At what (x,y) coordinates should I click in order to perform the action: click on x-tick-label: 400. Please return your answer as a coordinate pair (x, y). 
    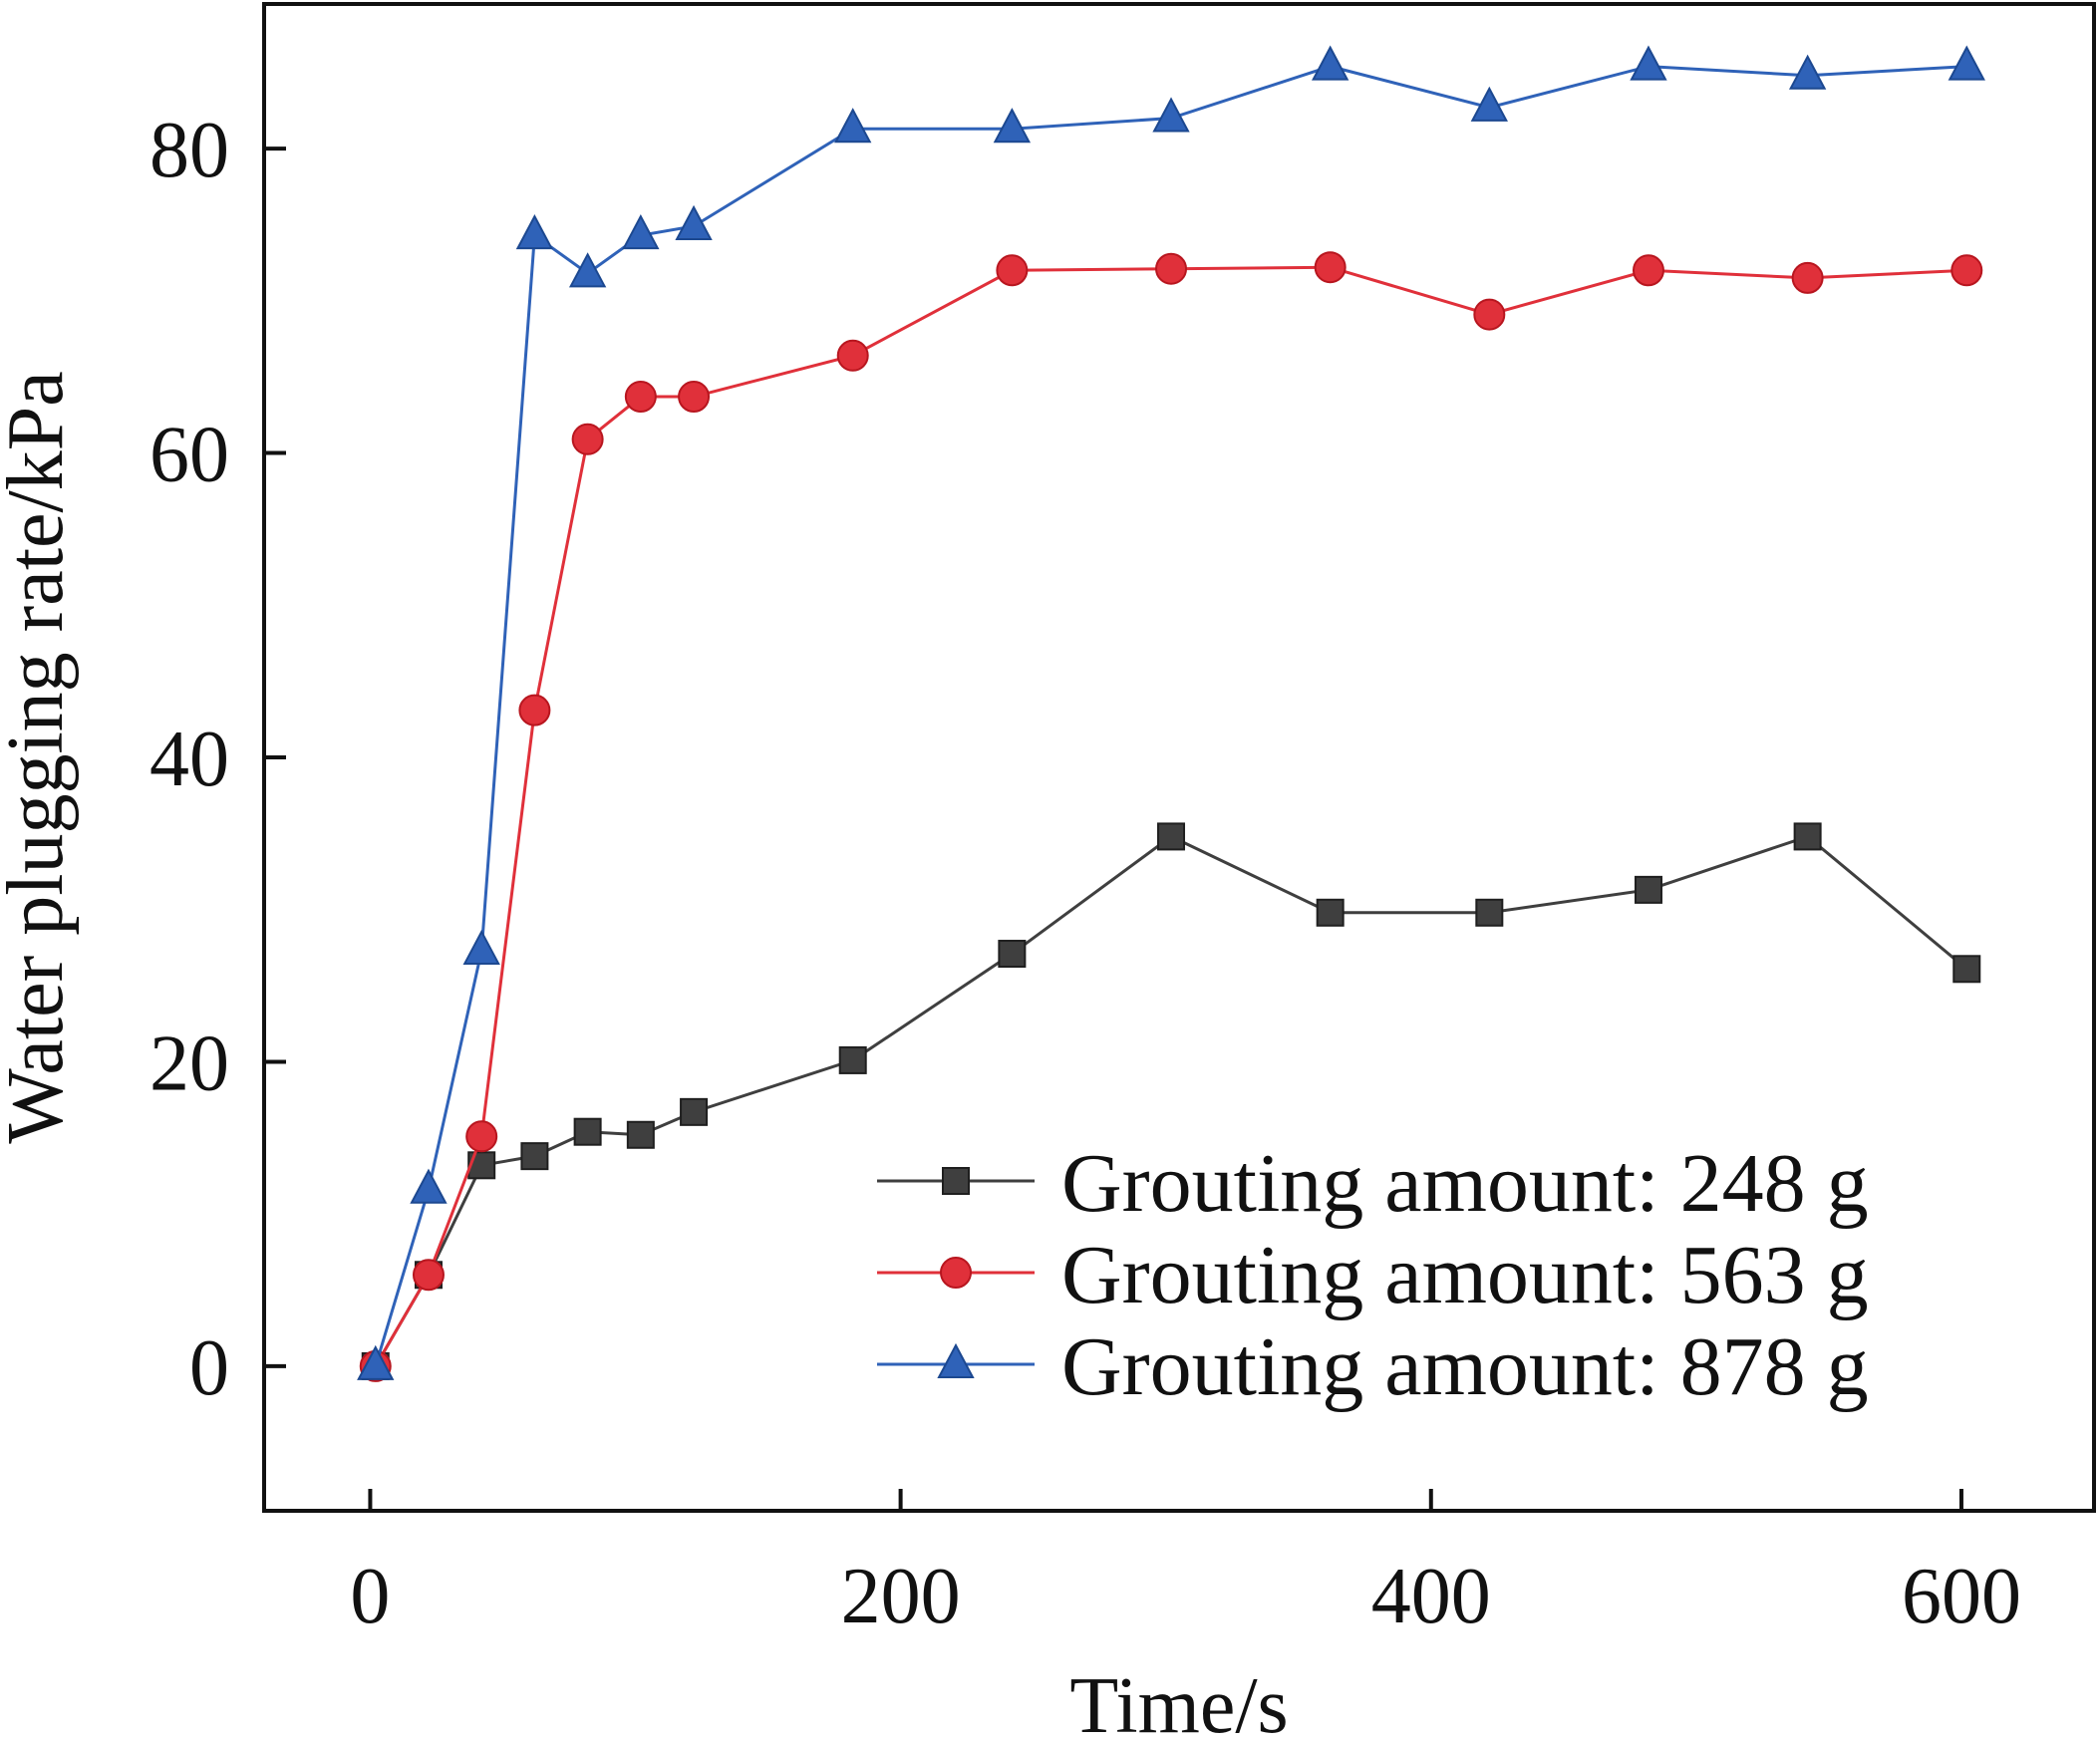
    Looking at the image, I should click on (1431, 1596).